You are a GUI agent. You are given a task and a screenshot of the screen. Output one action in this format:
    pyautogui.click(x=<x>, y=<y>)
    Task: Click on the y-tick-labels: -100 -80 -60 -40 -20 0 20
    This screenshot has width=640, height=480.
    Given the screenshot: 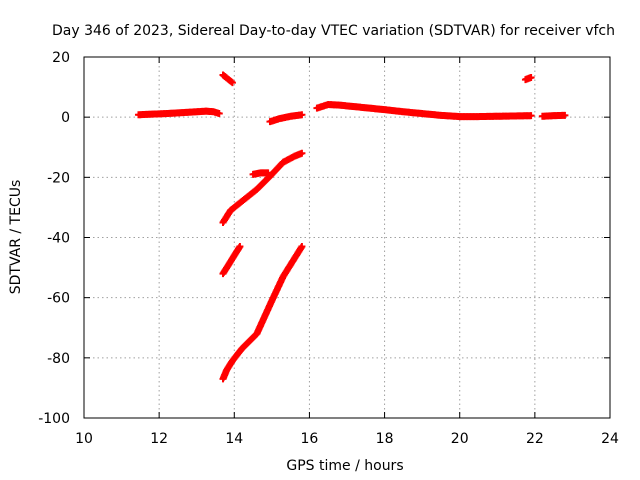 What is the action you would take?
    pyautogui.click(x=54, y=238)
    